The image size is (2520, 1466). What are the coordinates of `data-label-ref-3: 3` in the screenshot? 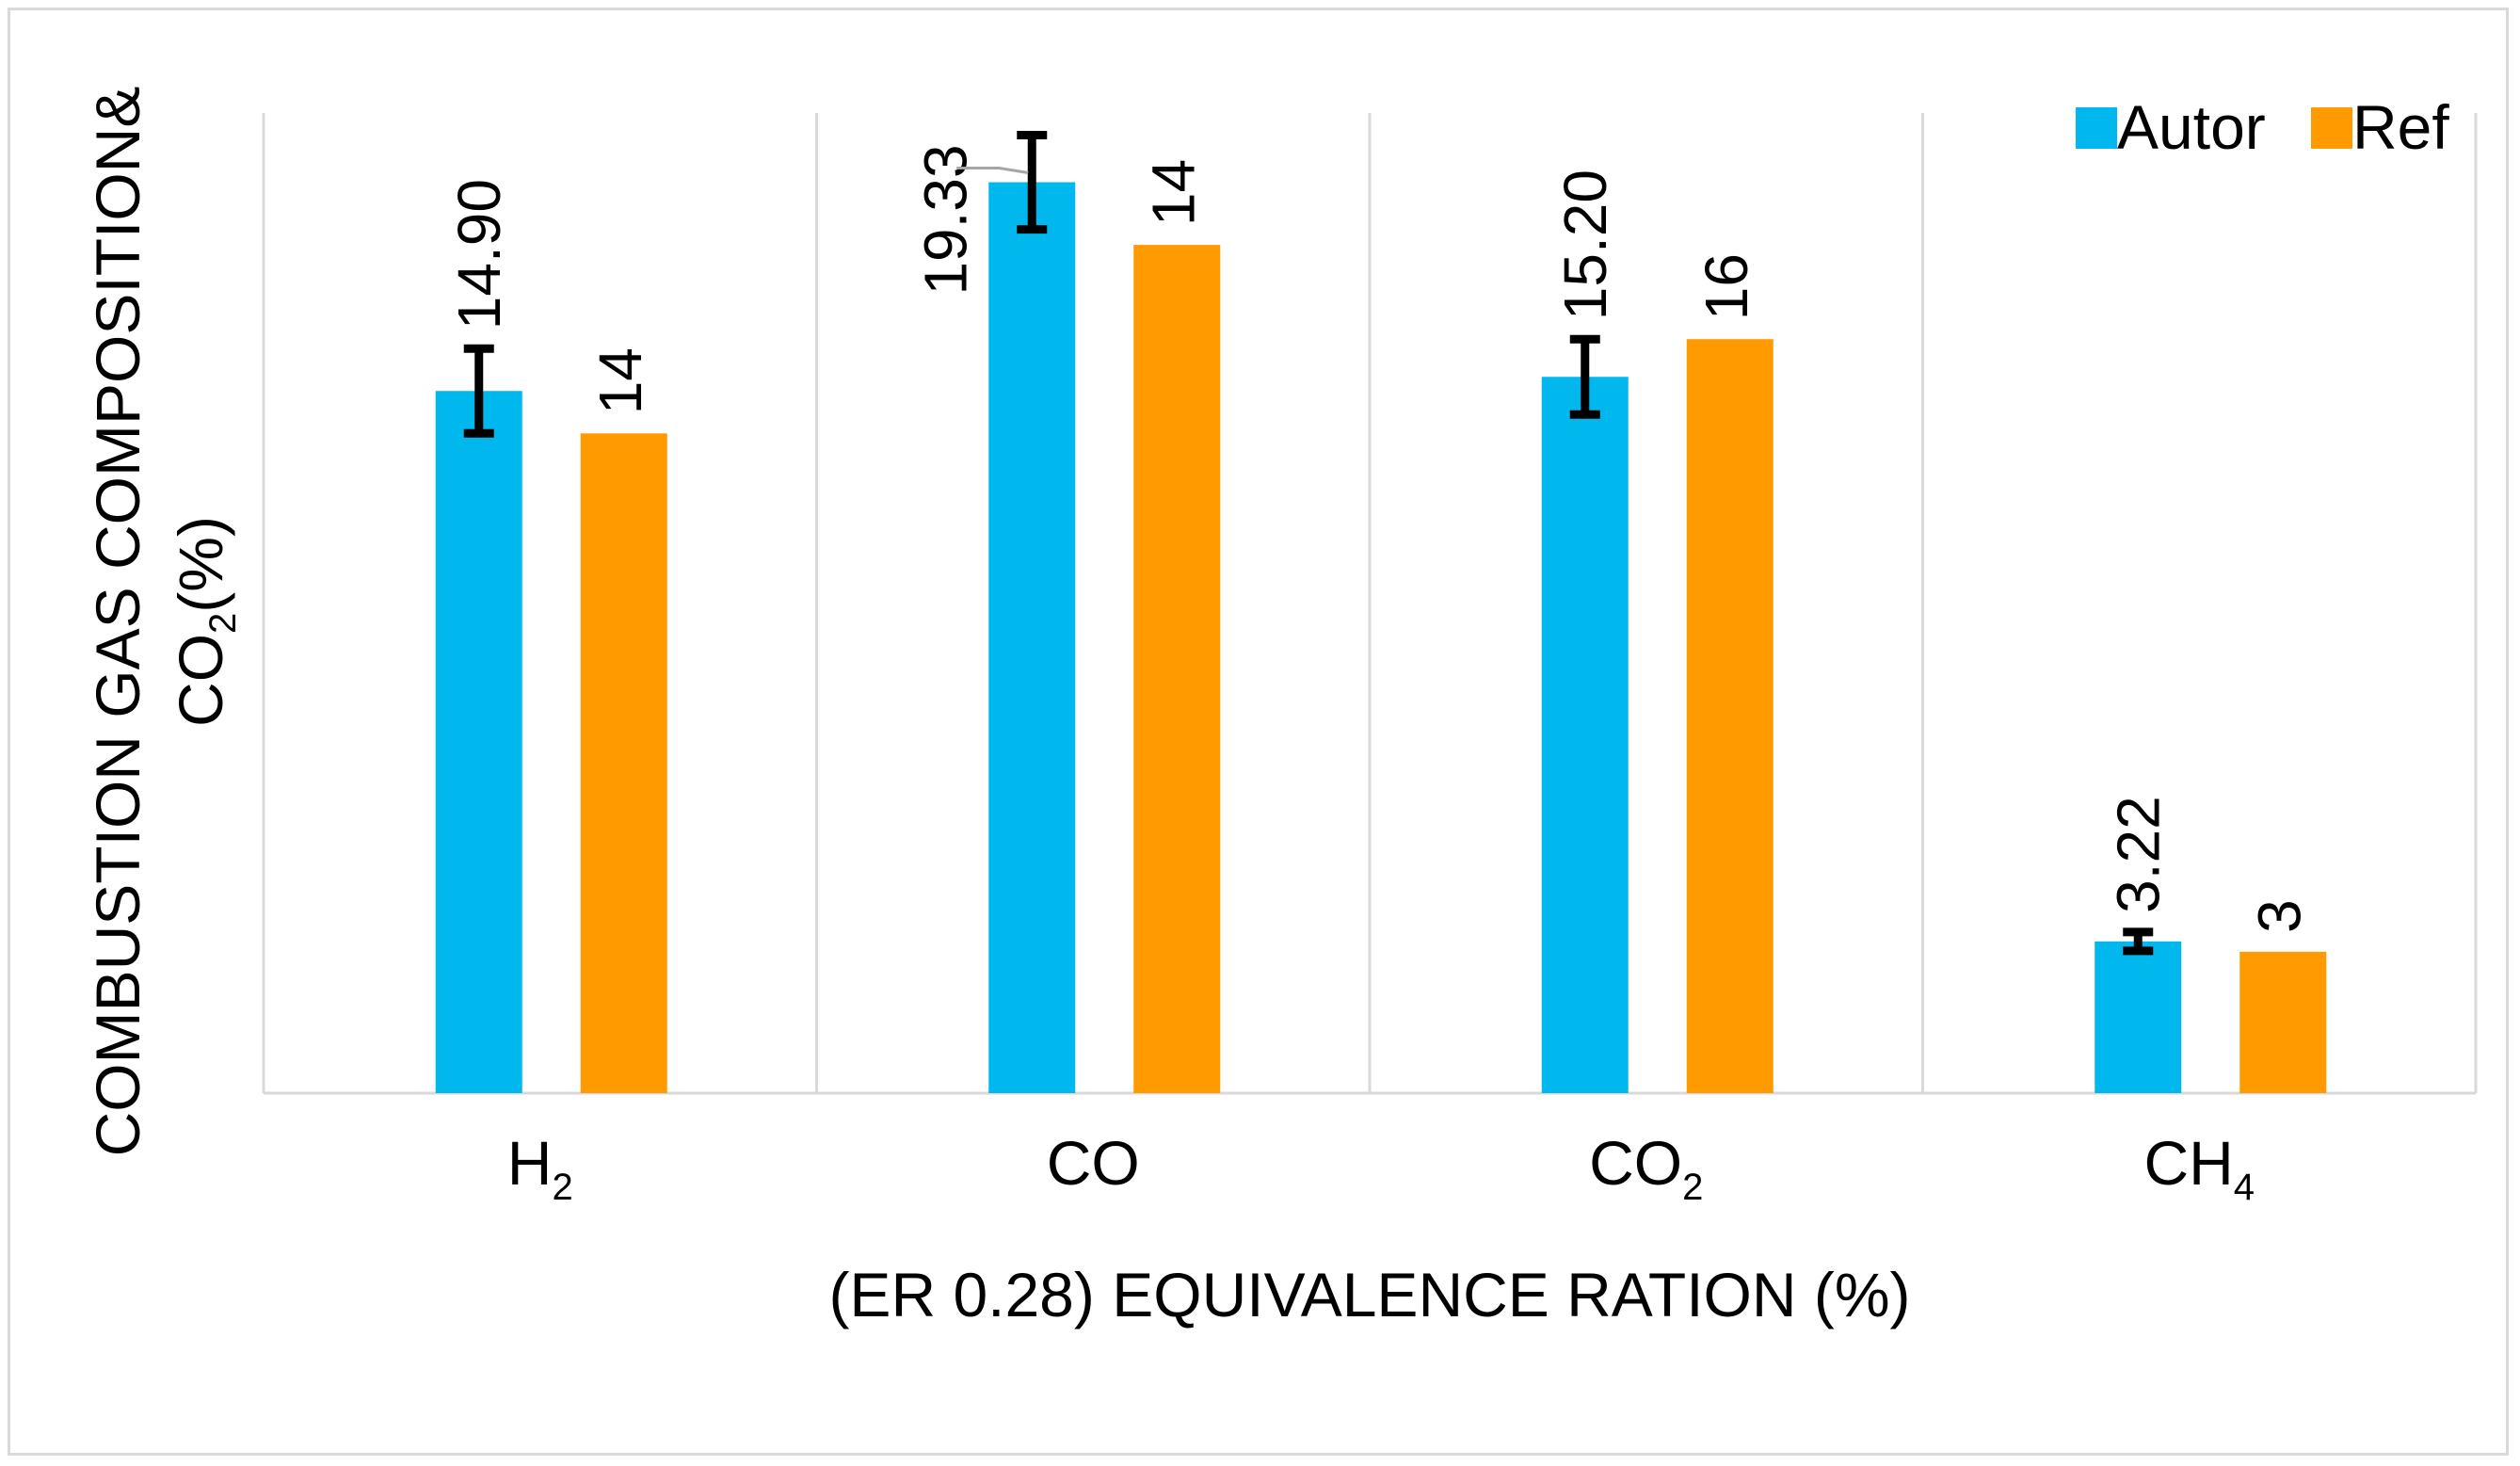 It's located at (2279, 916).